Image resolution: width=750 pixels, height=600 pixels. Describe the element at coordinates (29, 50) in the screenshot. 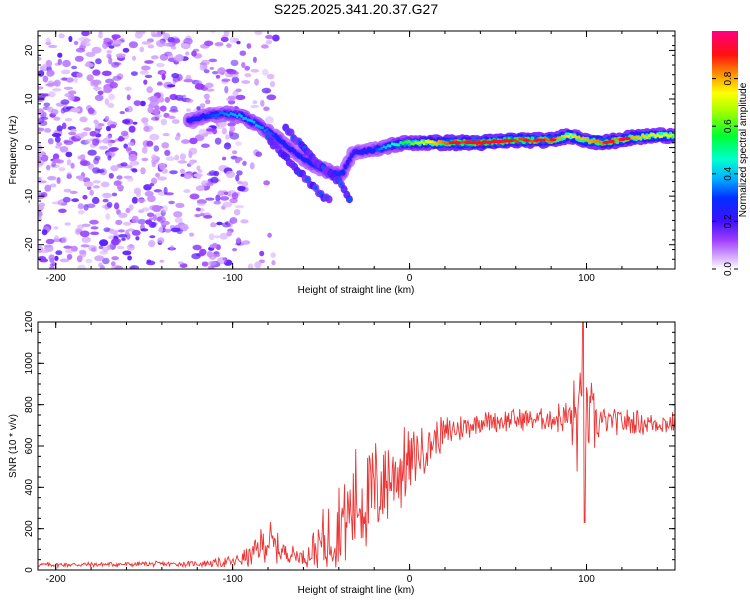

I see `y-tick-label: 20` at that location.